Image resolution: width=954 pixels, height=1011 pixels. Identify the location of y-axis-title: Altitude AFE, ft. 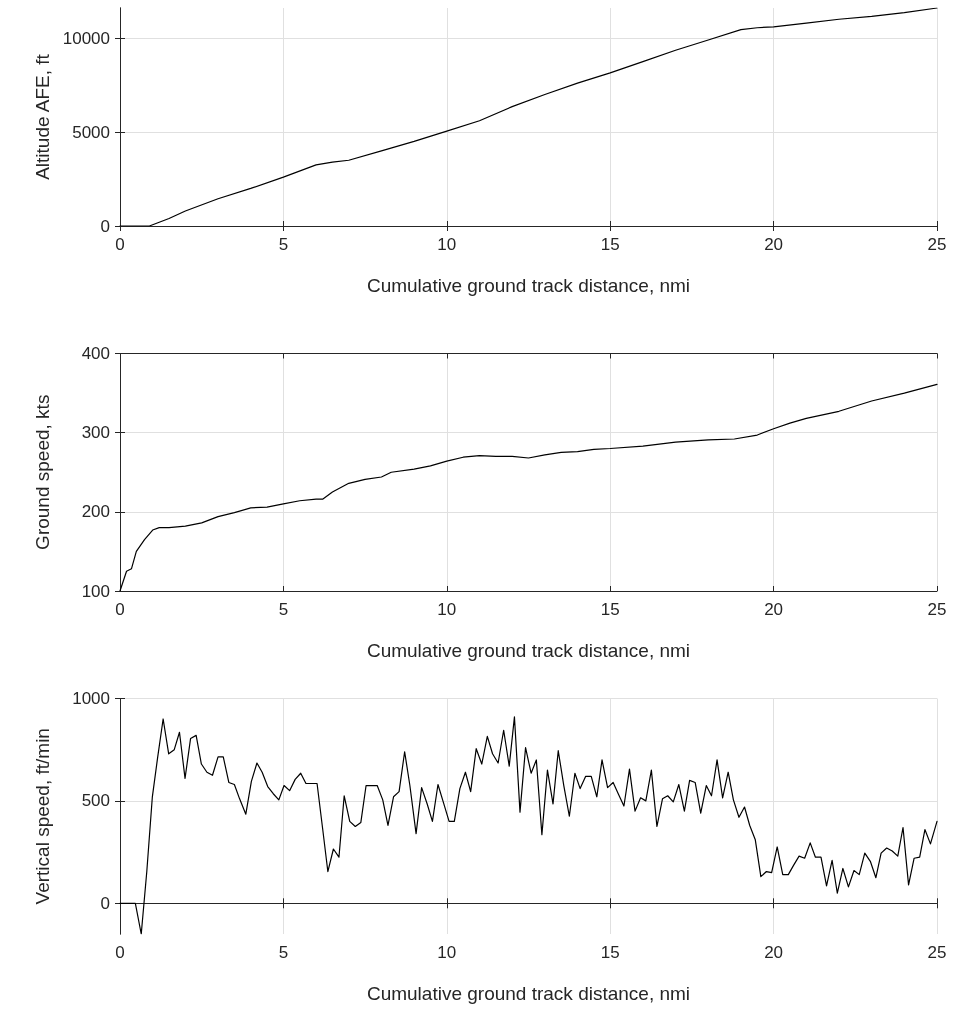
(42, 116).